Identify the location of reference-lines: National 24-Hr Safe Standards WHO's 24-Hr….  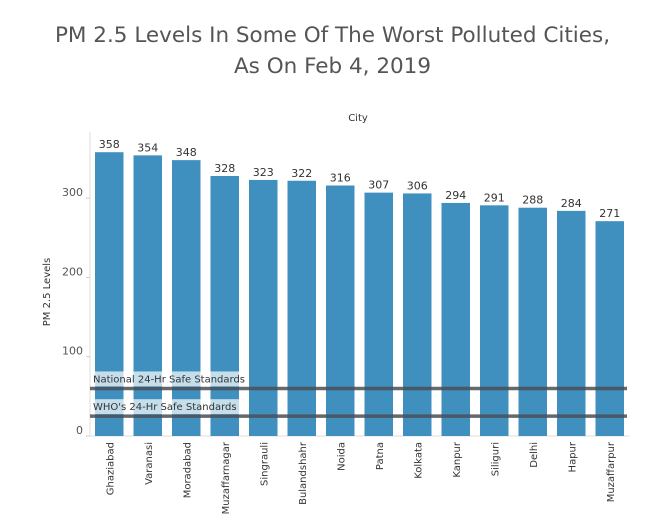
(358, 394).